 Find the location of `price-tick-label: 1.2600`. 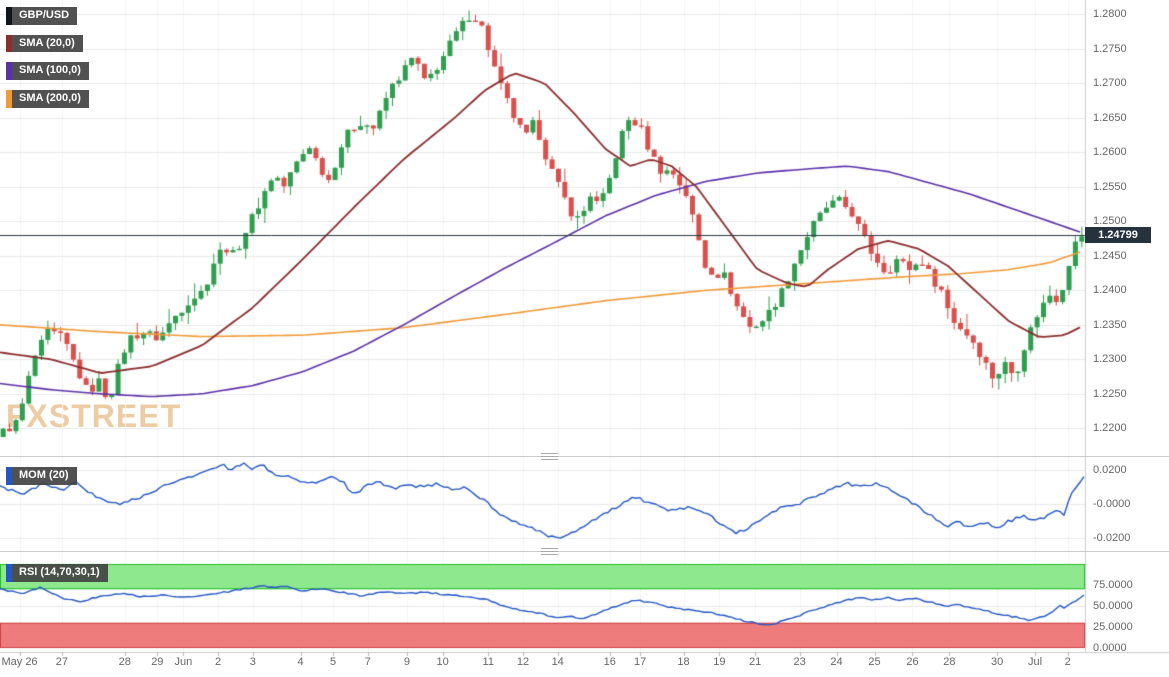

price-tick-label: 1.2600 is located at coordinates (1110, 152).